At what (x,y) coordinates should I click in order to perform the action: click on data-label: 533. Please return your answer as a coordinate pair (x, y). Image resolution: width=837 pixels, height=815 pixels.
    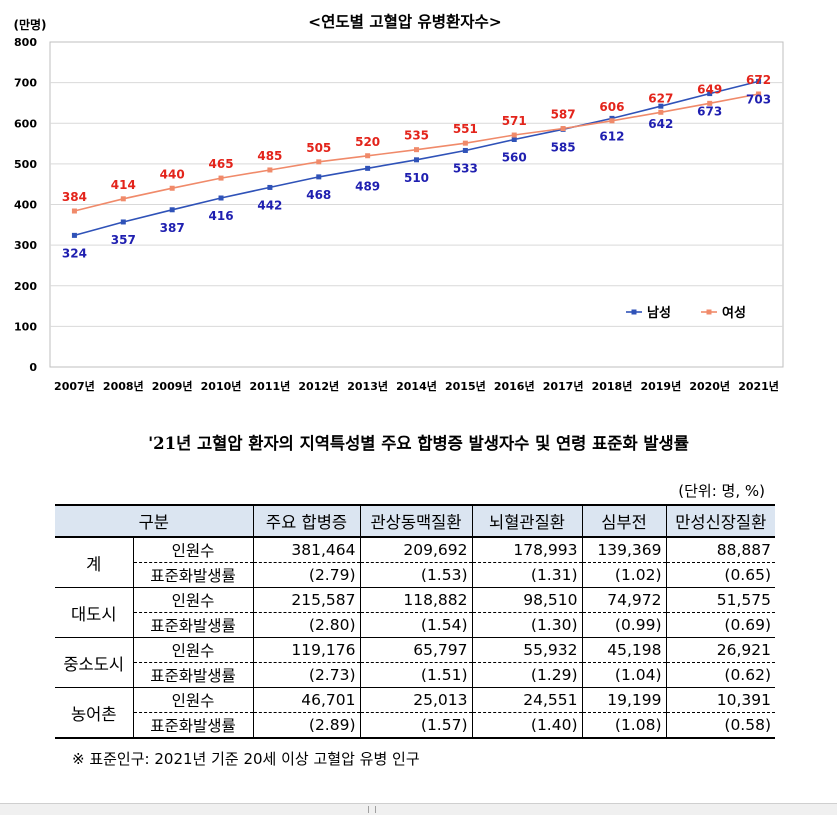
    Looking at the image, I should click on (465, 168).